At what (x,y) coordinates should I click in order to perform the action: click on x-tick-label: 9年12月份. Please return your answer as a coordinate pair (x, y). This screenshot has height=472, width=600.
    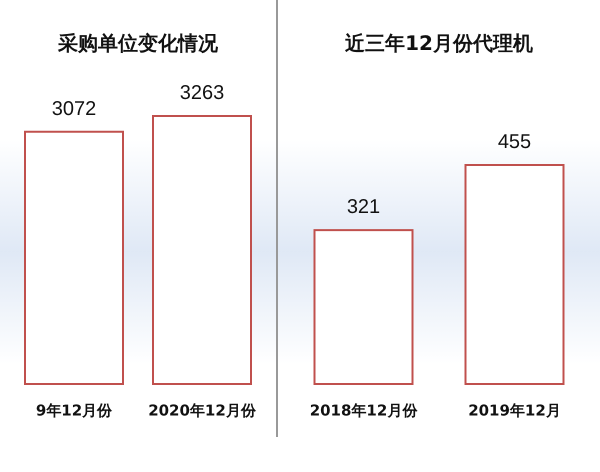
    Looking at the image, I should click on (75, 411).